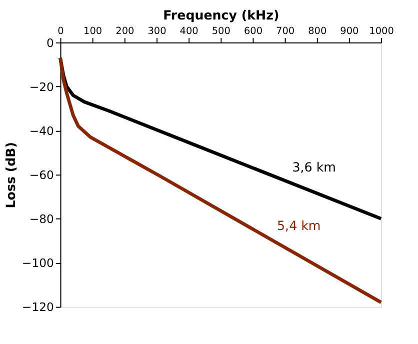  Describe the element at coordinates (157, 32) in the screenshot. I see `x-tick-label: 300` at that location.